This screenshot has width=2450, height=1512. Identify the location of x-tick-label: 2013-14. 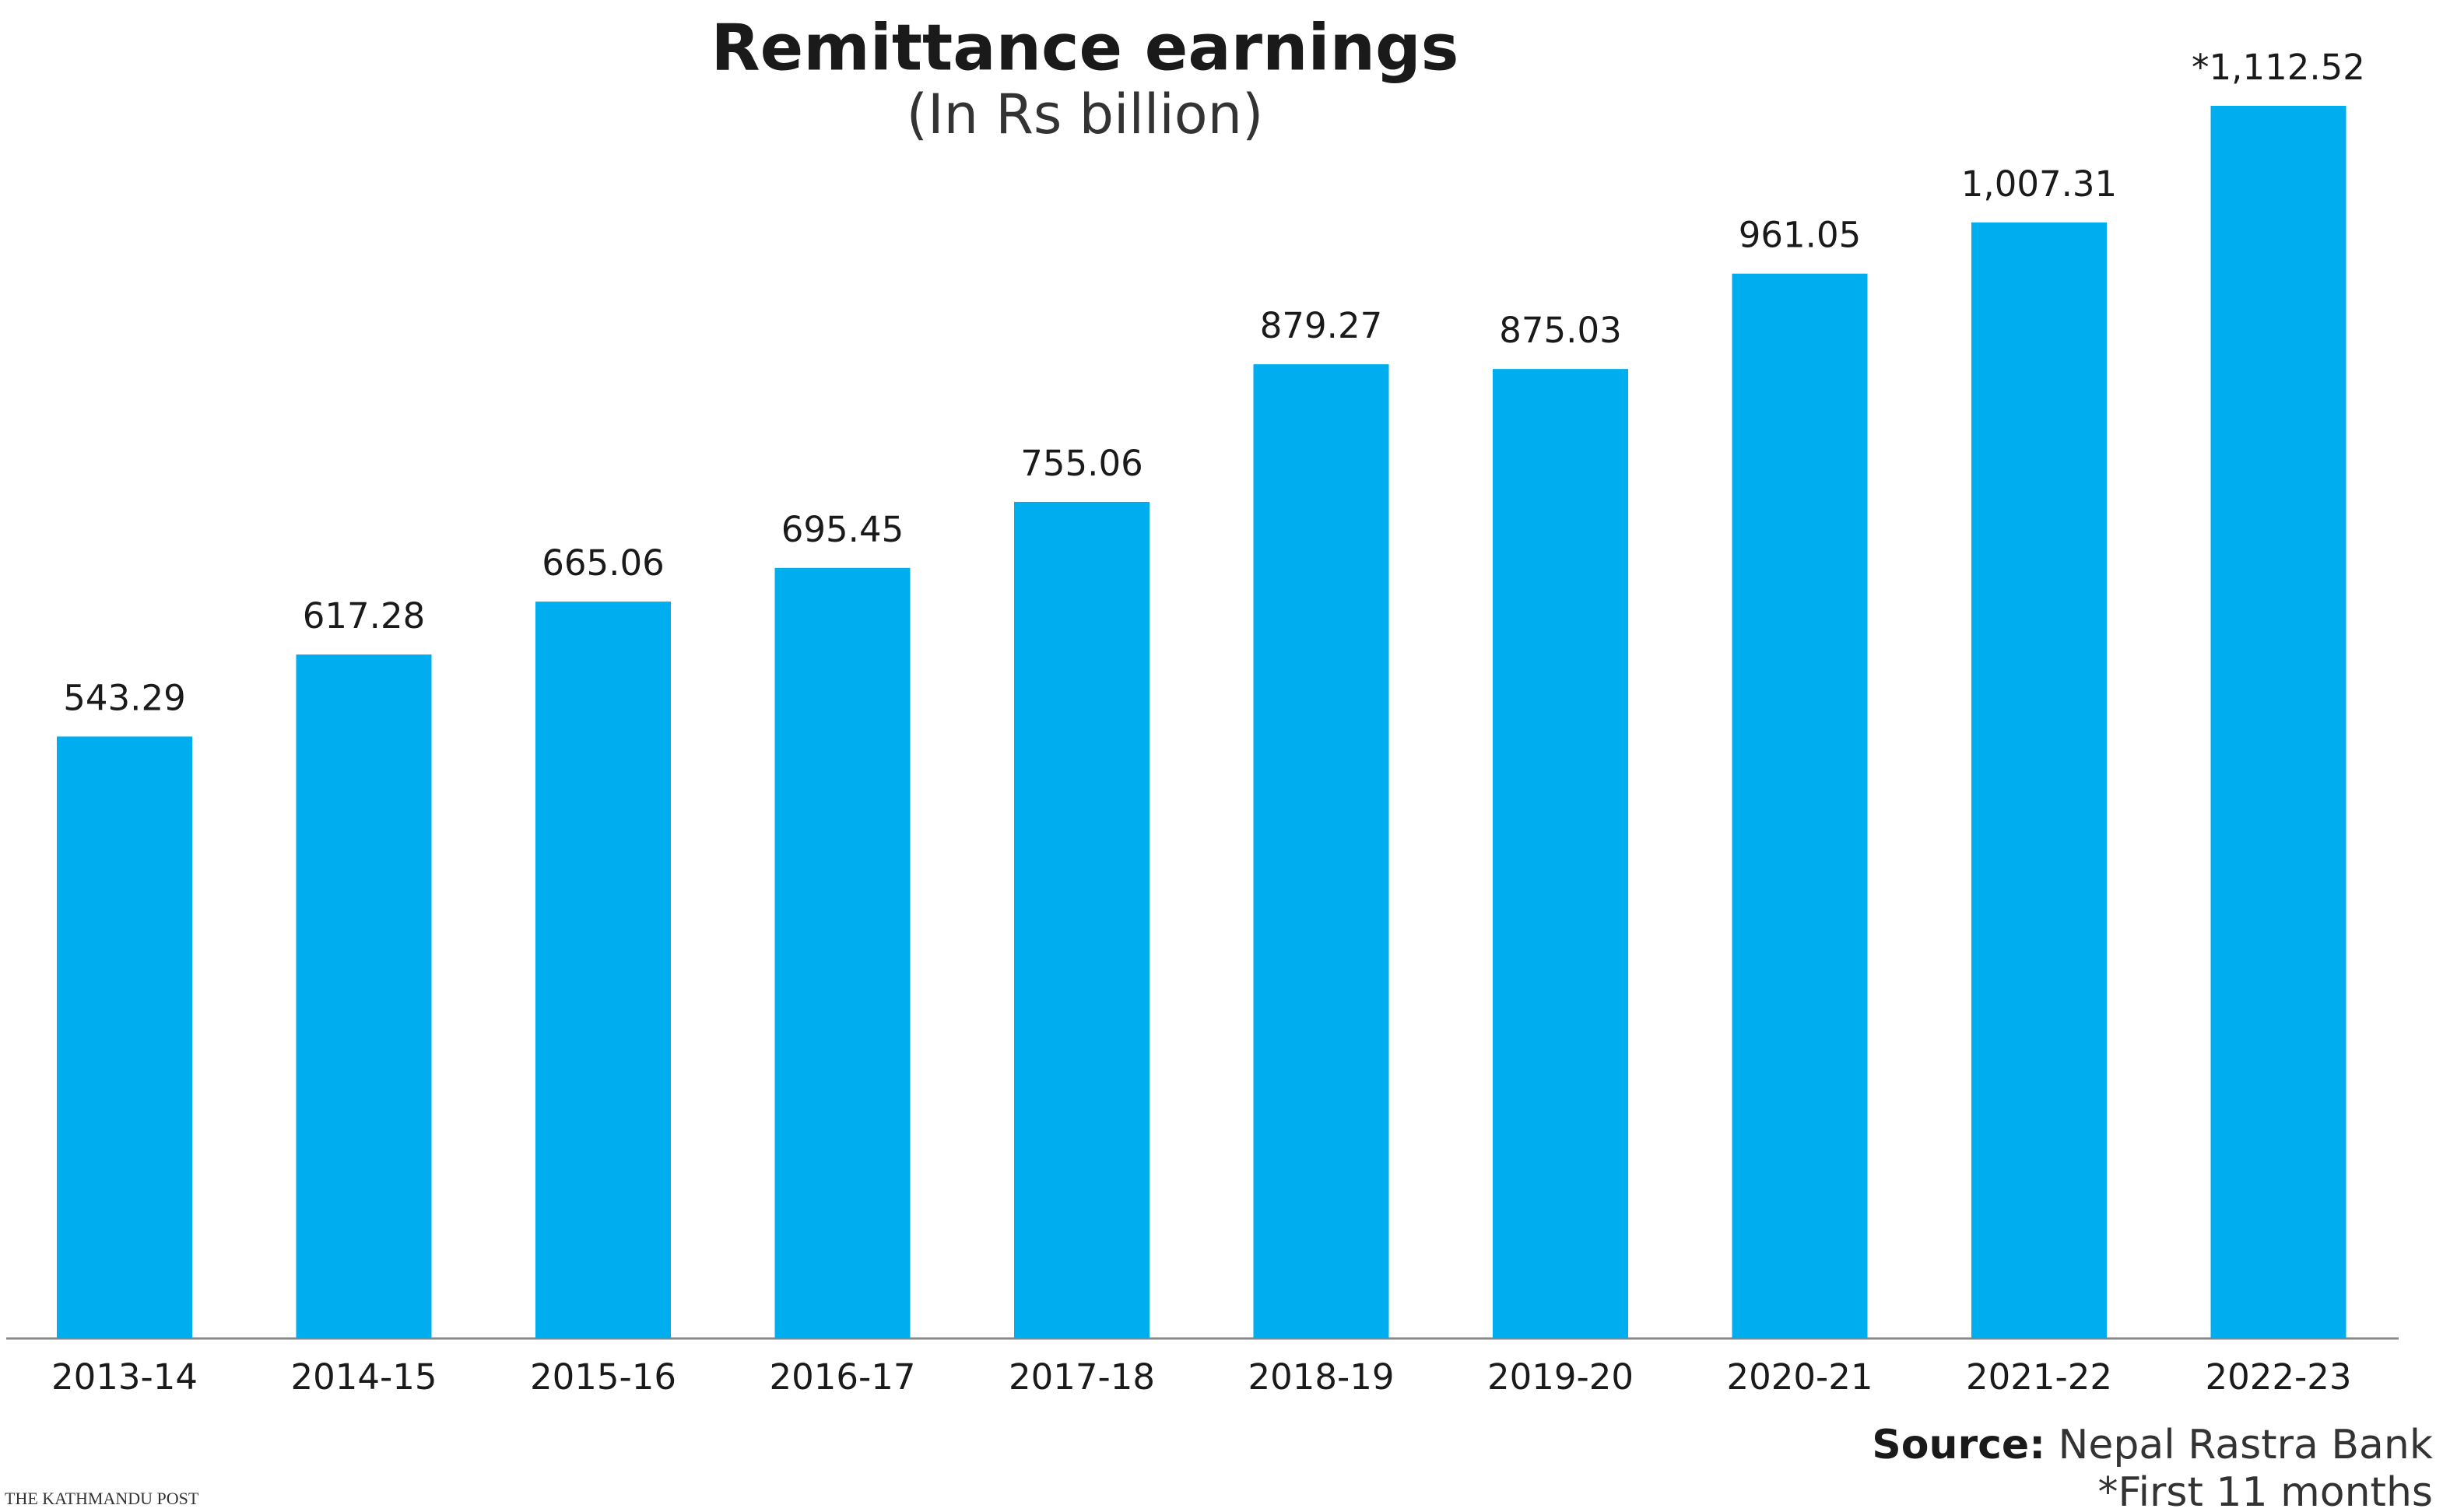
(125, 1377).